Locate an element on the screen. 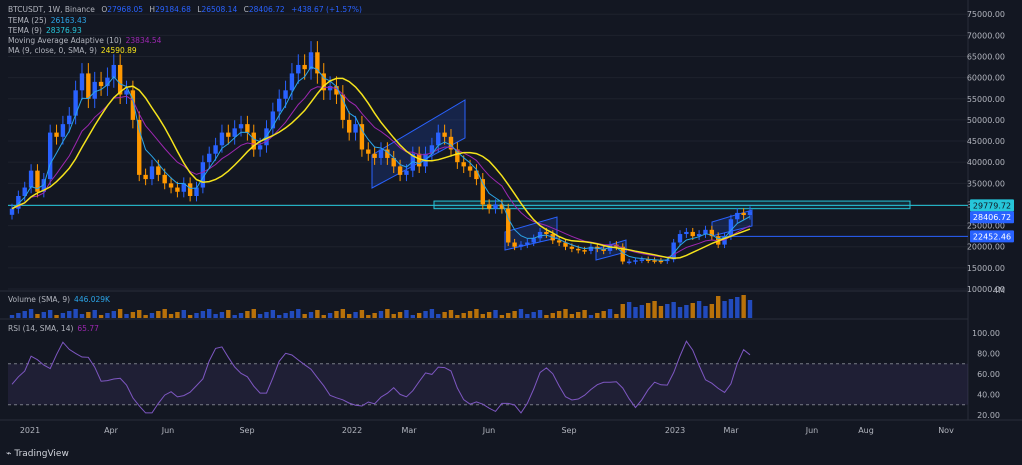  price-tick-label: 4M is located at coordinates (999, 290).